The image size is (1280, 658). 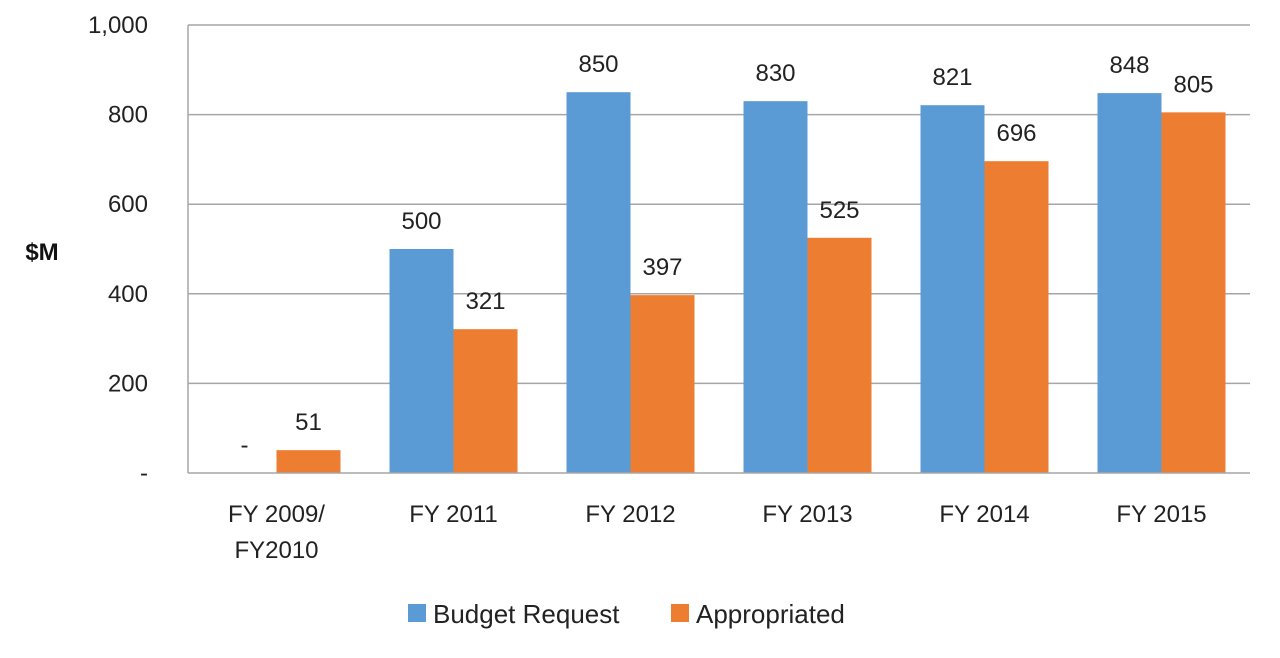 I want to click on data-label: 848, so click(x=1129, y=65).